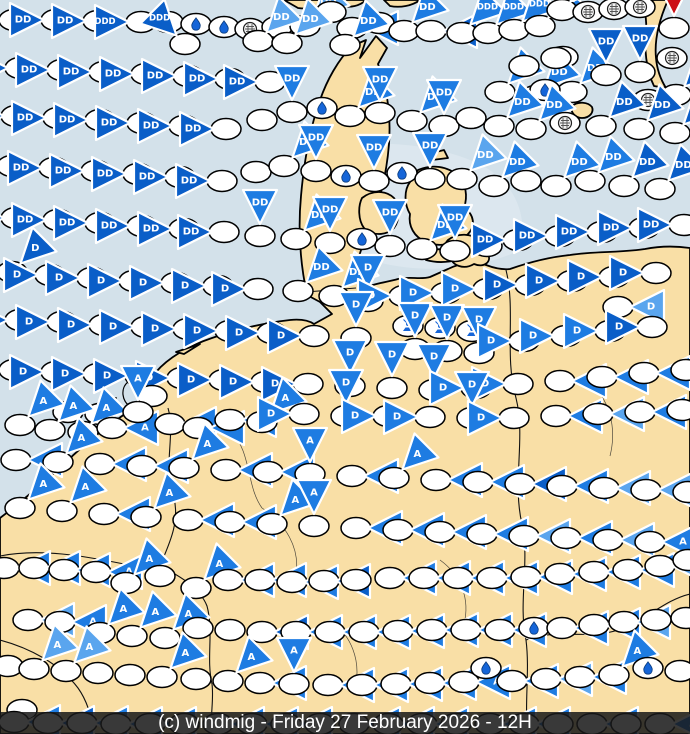  I want to click on pennant-label: DDD, so click(539, 5).